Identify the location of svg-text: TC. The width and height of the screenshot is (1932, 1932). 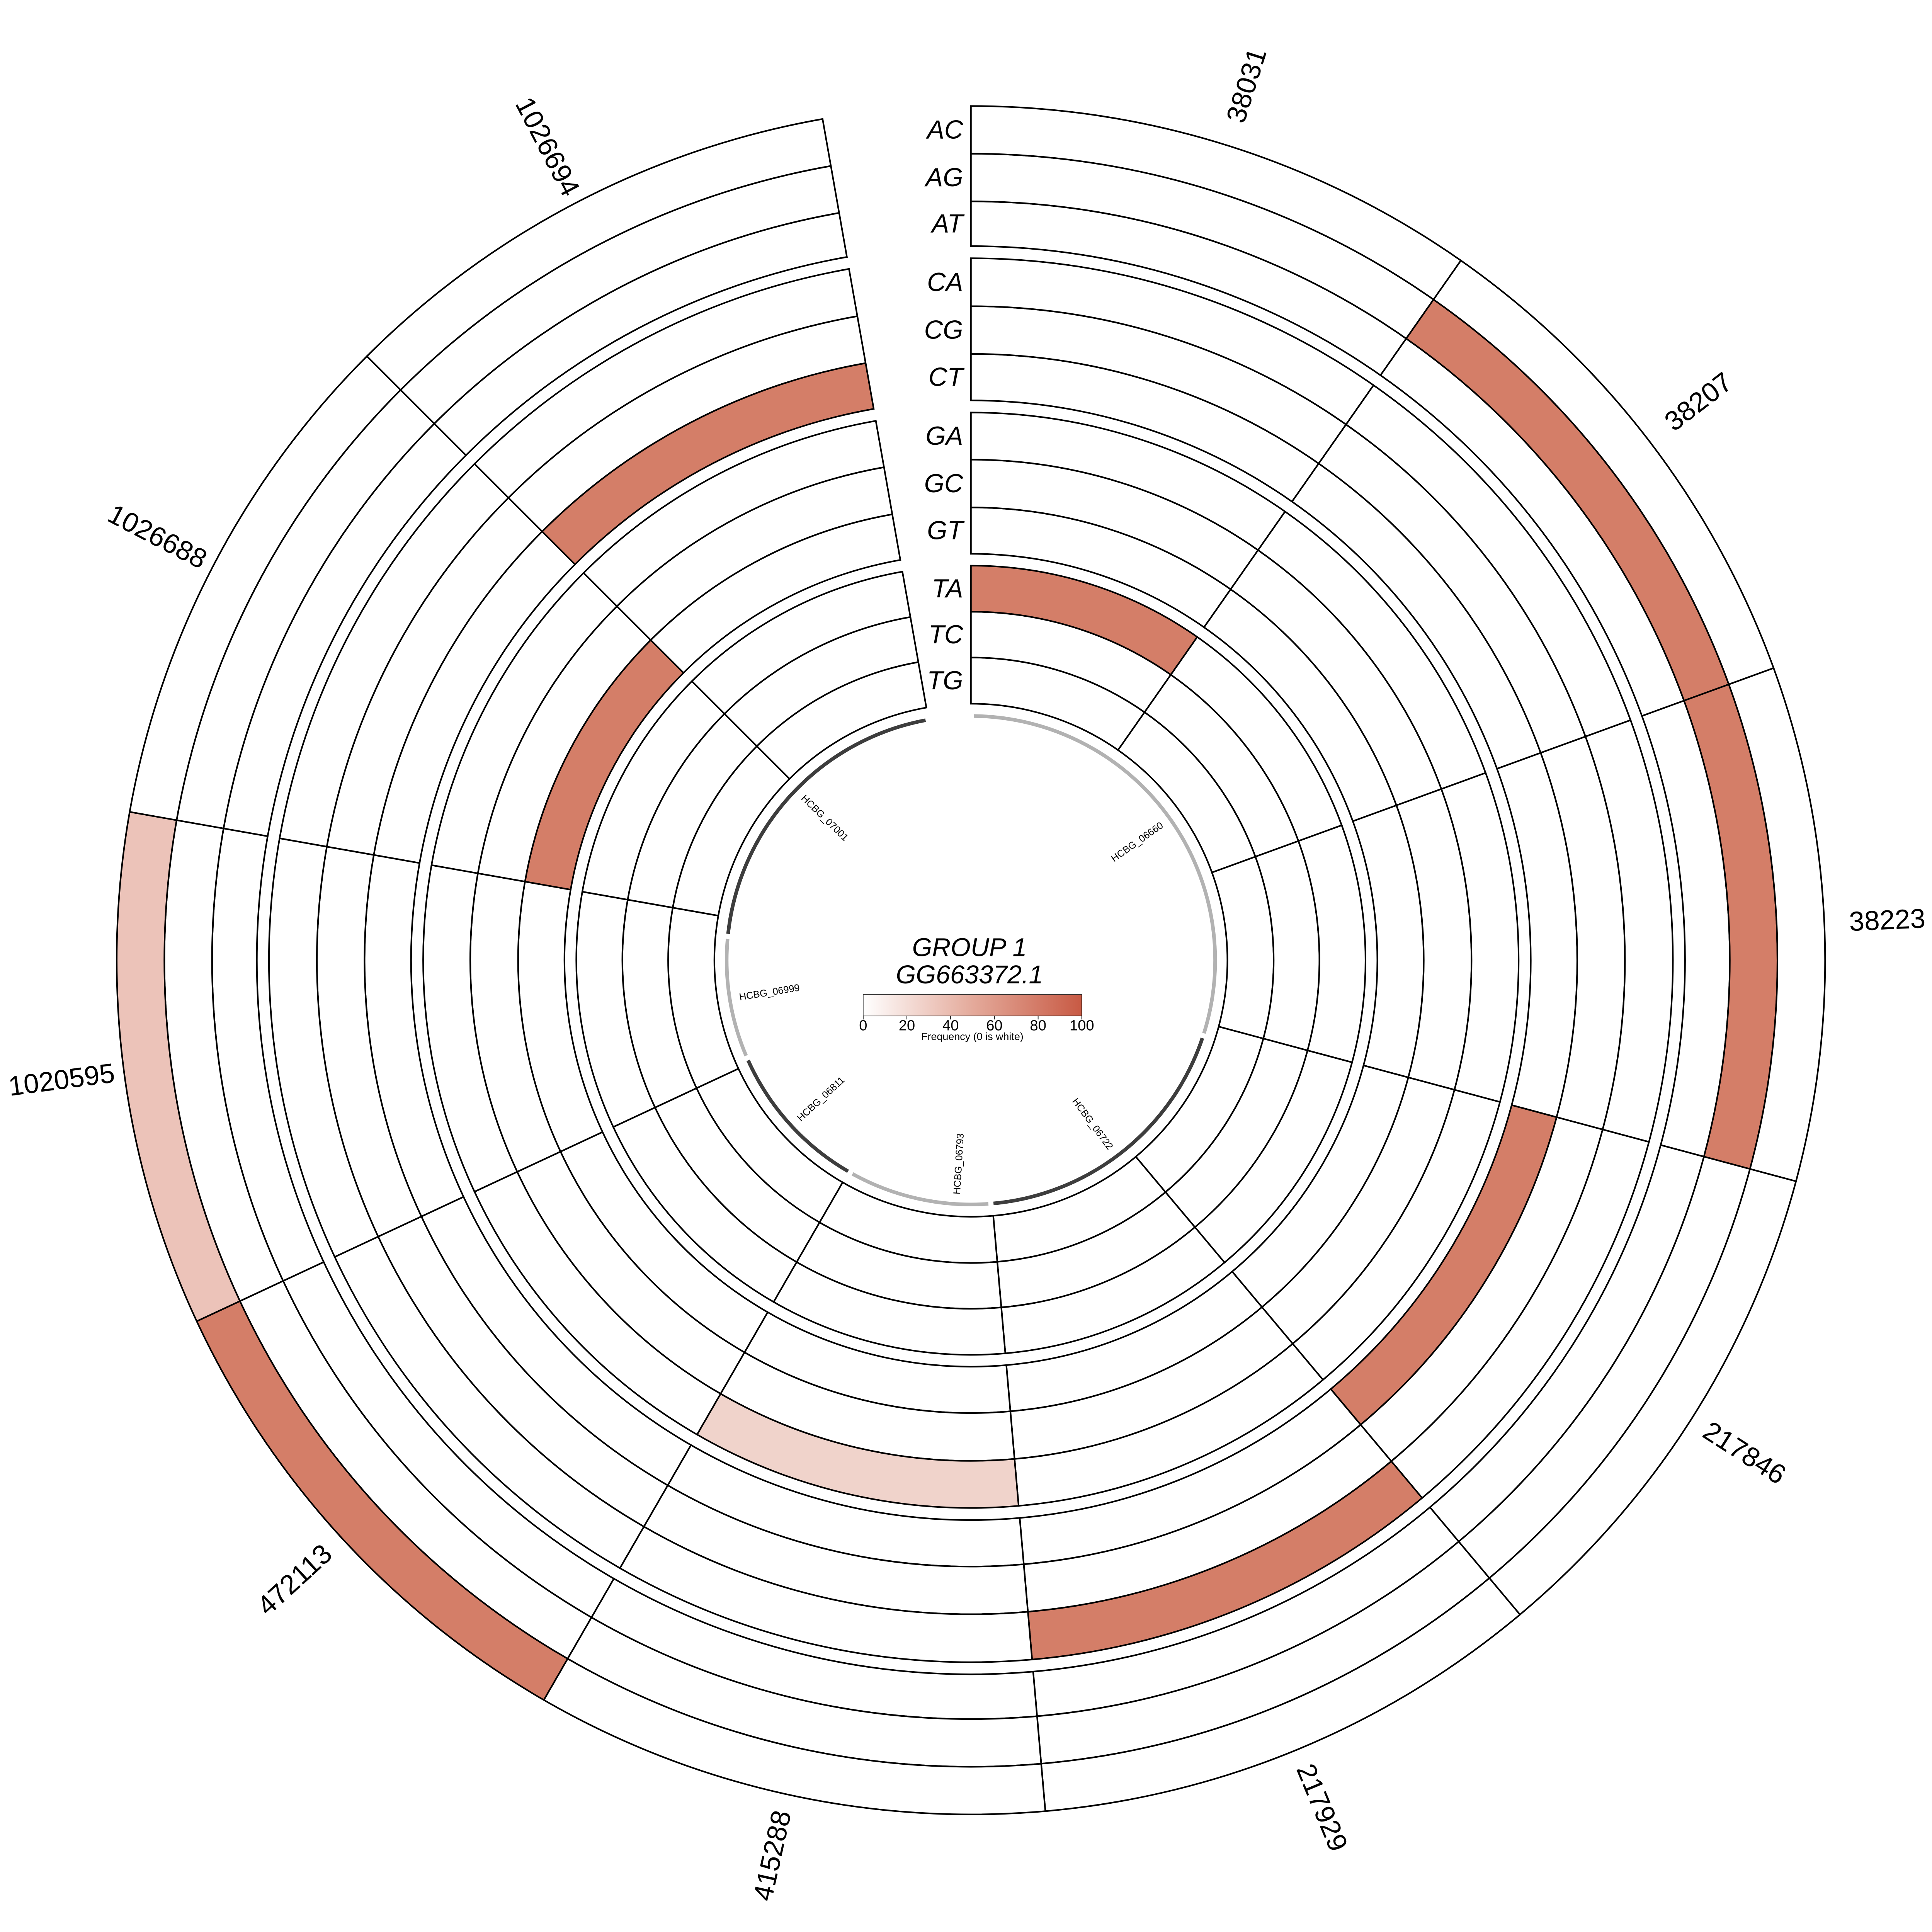
(946, 635).